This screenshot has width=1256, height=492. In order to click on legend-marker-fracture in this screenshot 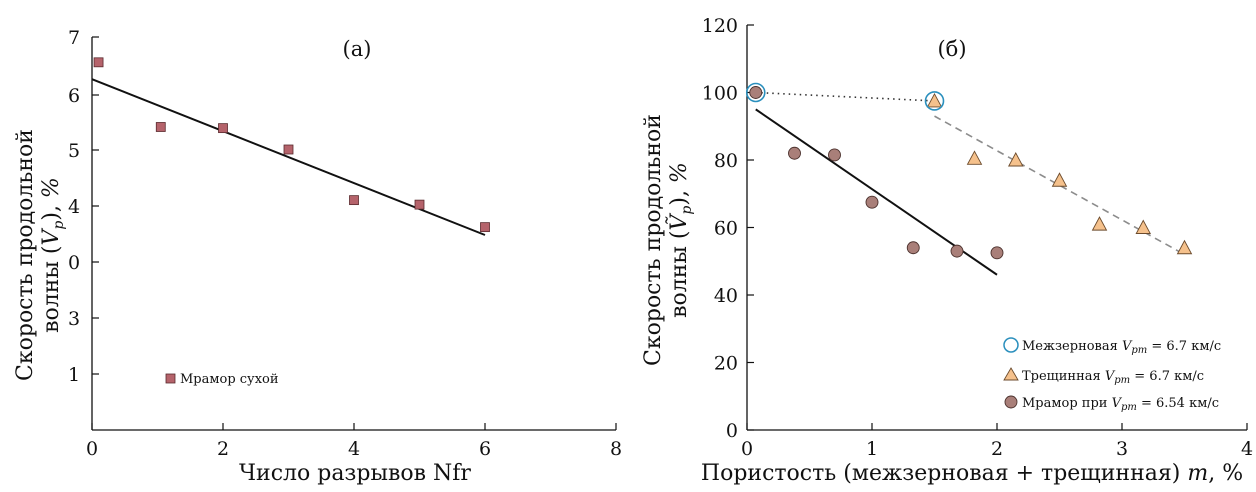, I will do `click(1011, 374)`.